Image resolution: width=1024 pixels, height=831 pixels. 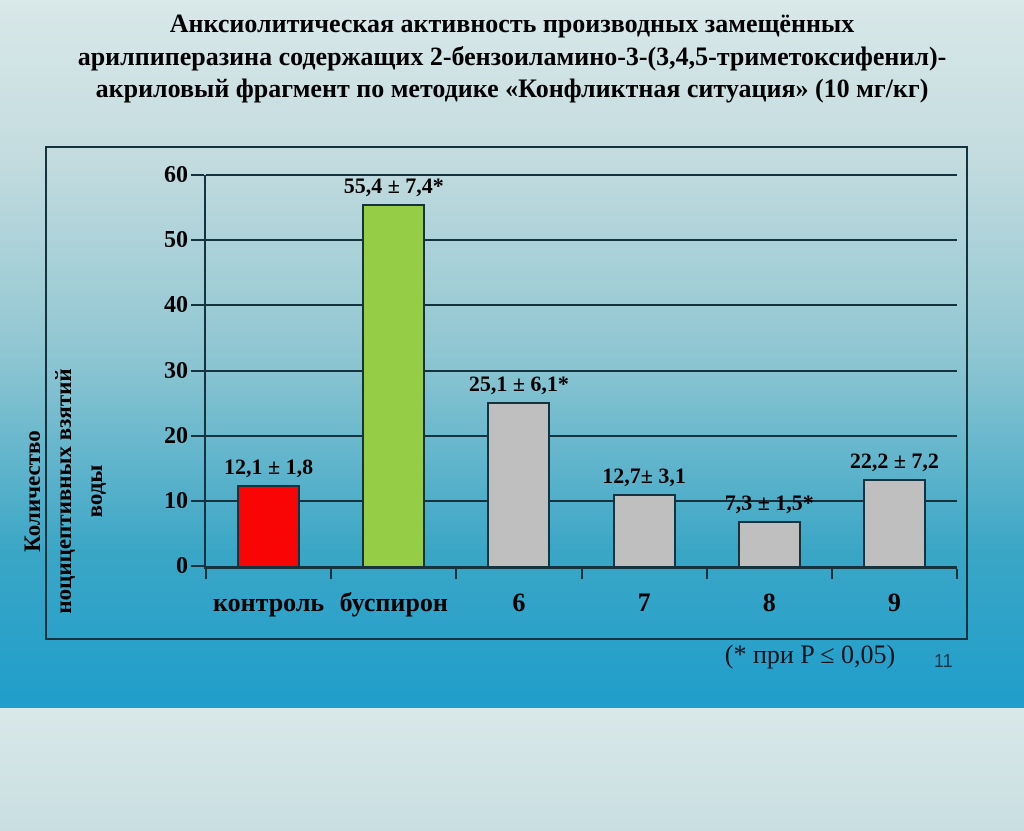 What do you see at coordinates (182, 566) in the screenshot?
I see `y-axis-tick-label-0: 0` at bounding box center [182, 566].